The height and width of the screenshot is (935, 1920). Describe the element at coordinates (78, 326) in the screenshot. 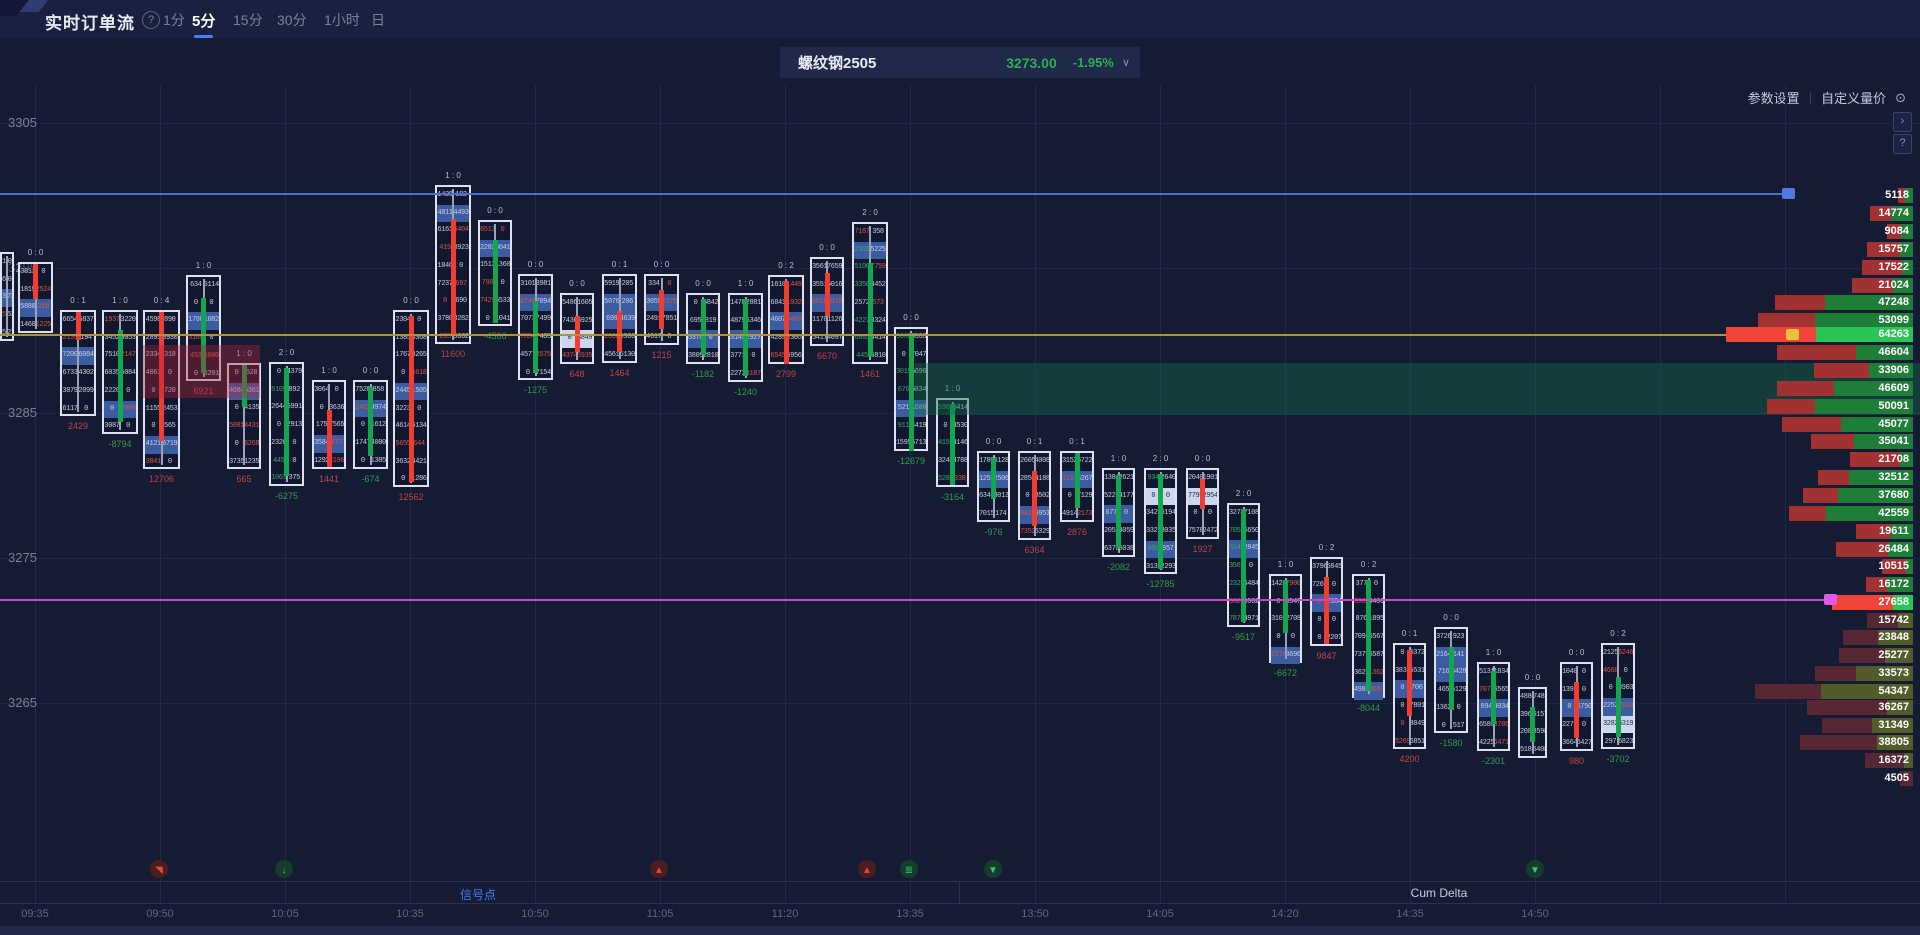

I see `candle-body-down` at that location.